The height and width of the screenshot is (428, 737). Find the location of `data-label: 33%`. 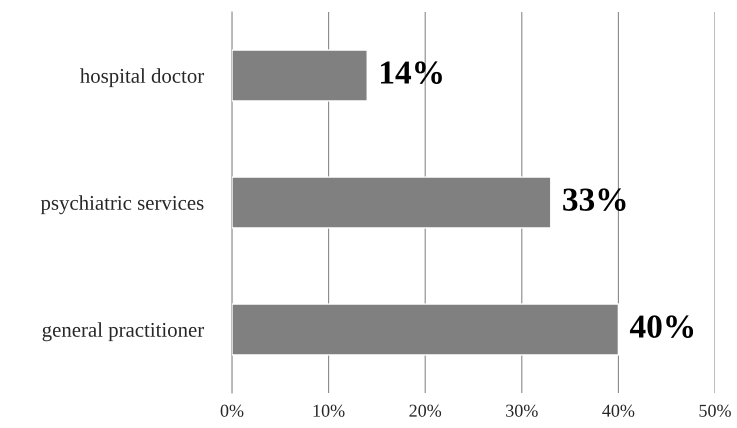

data-label: 33% is located at coordinates (594, 199).